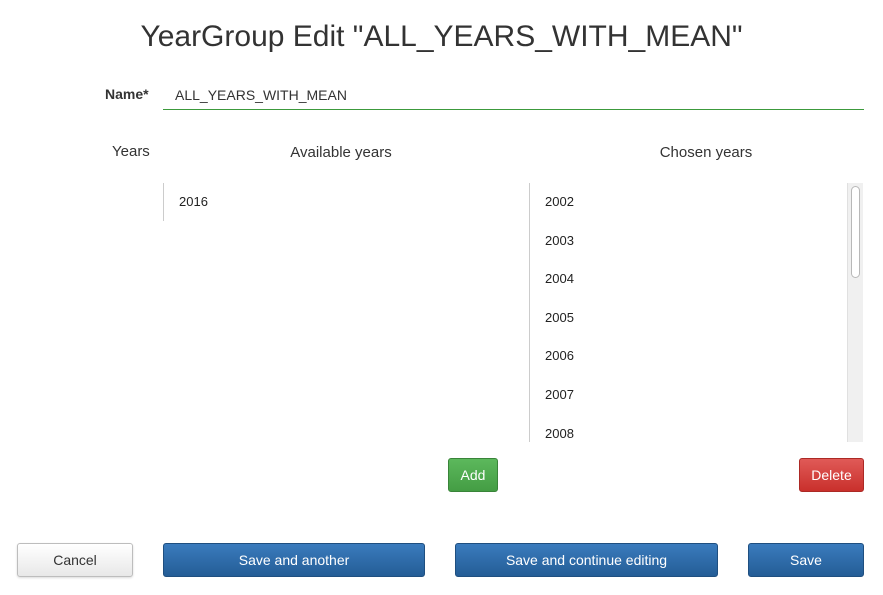  Describe the element at coordinates (706, 152) in the screenshot. I see `chosen-years-header: Chosen years` at that location.